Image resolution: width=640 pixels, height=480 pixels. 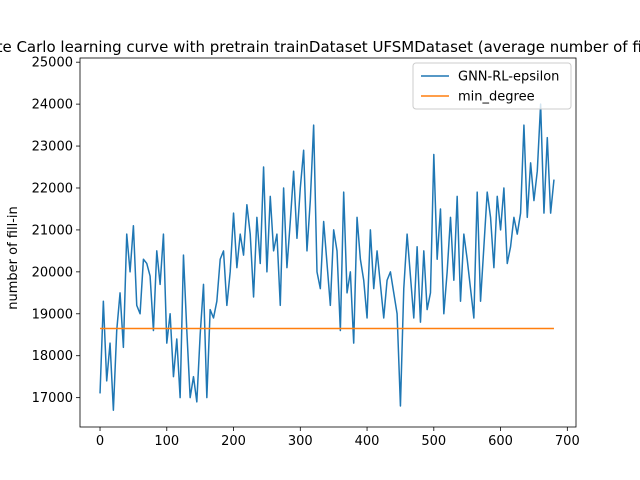 I want to click on legend-label: min_degree, so click(x=496, y=97).